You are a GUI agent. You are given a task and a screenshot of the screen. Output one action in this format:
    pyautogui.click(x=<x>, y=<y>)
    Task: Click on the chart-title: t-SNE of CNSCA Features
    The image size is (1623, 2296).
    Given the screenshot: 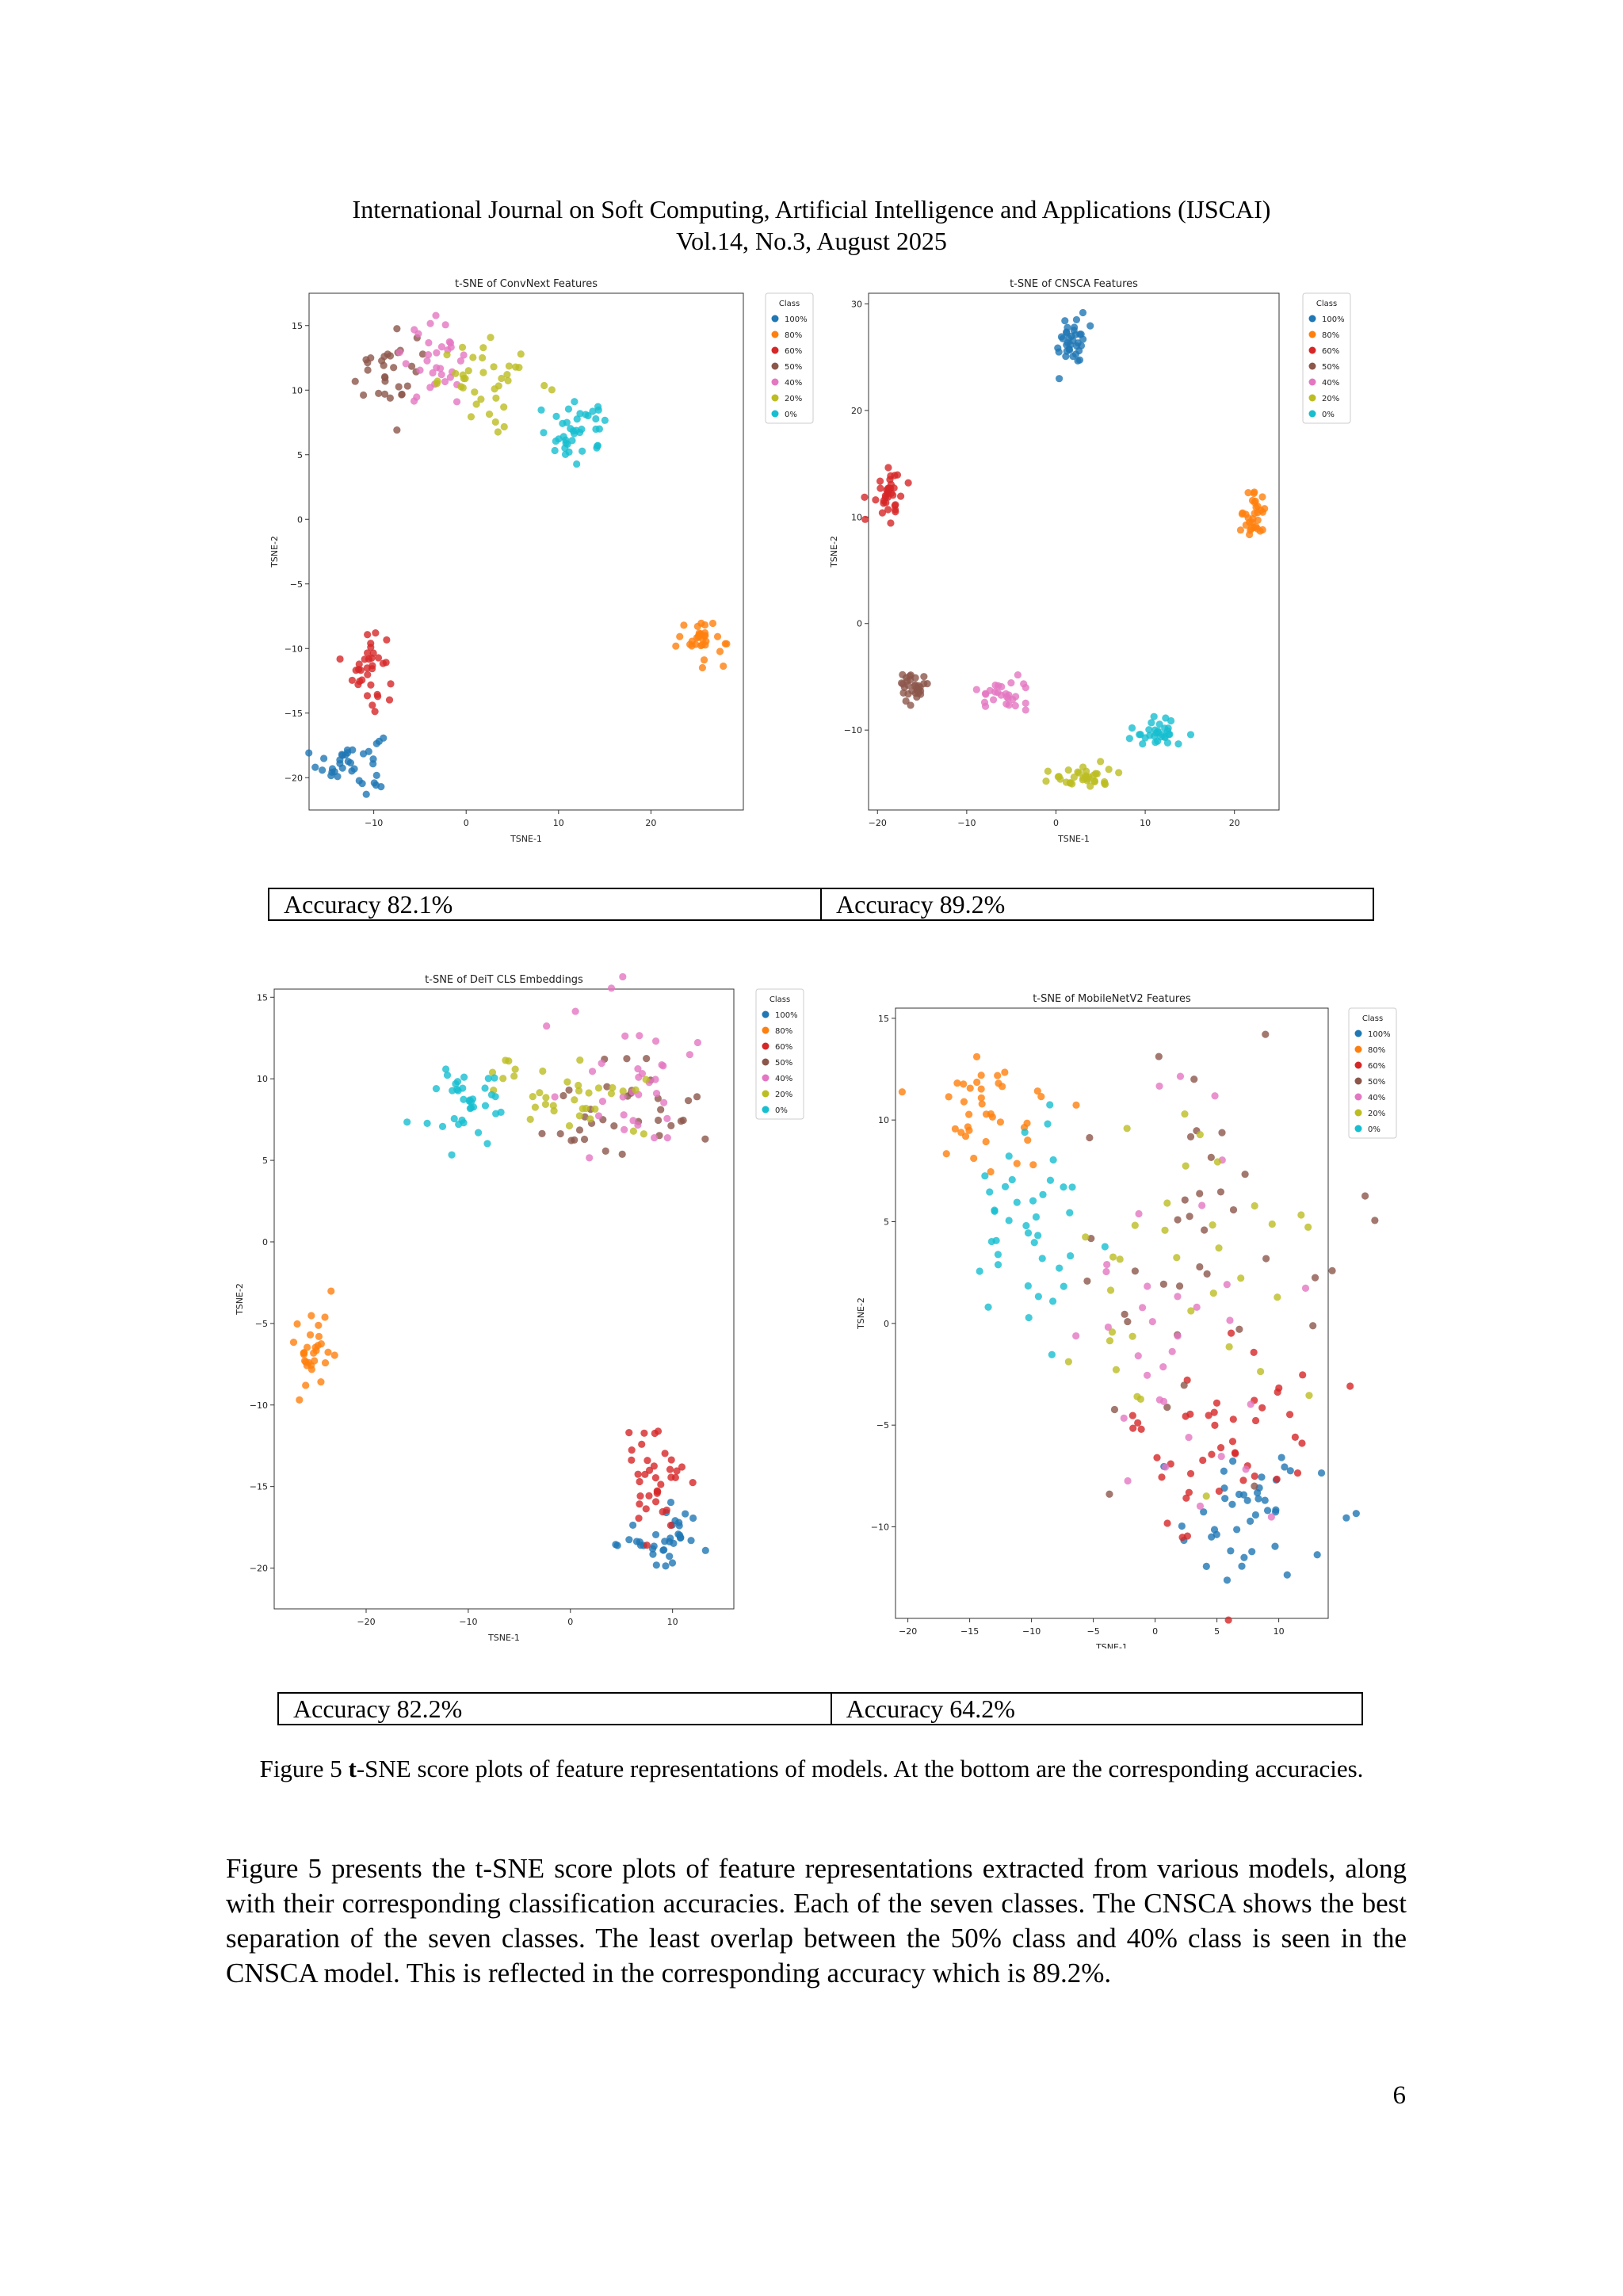 What is the action you would take?
    pyautogui.click(x=1074, y=284)
    